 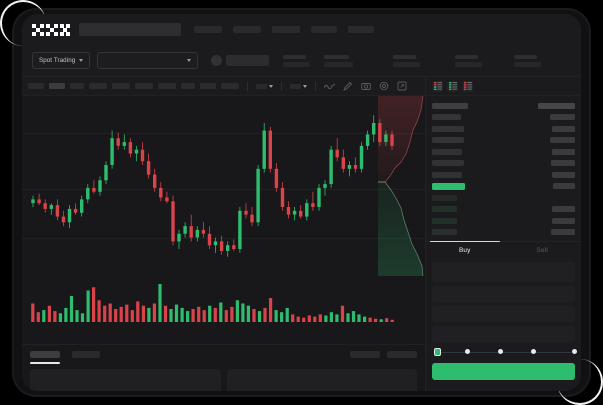 I want to click on market-mode-selector: Spot Trading, so click(x=61, y=60).